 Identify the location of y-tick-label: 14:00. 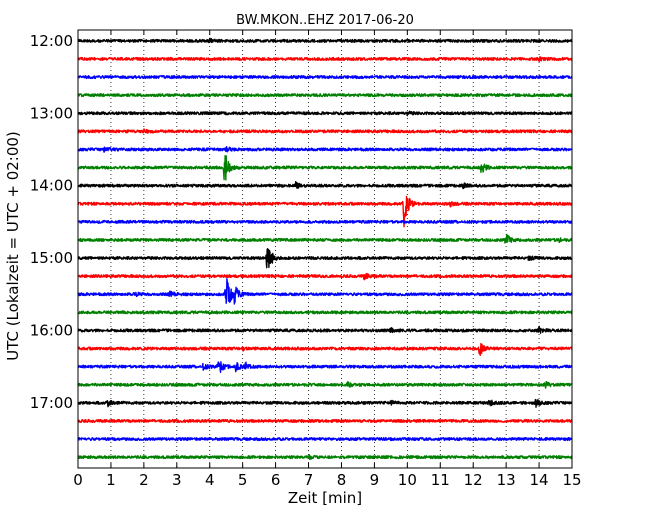
(51, 186).